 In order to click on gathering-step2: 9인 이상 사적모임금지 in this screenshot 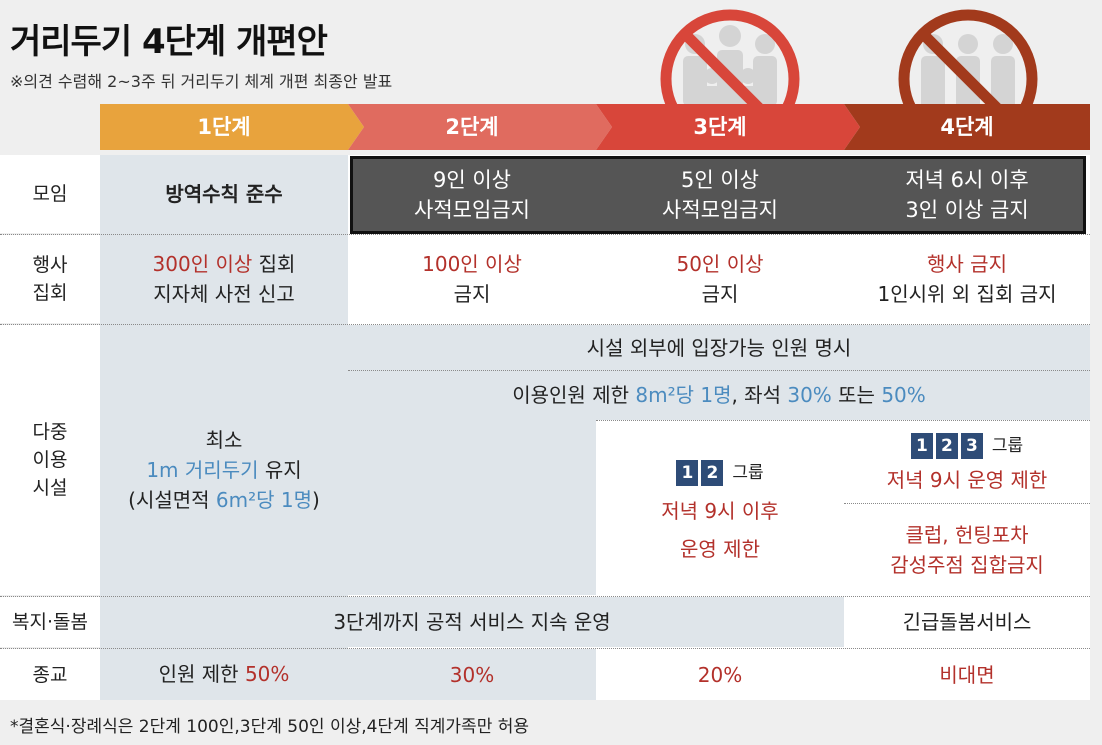, I will do `click(472, 195)`.